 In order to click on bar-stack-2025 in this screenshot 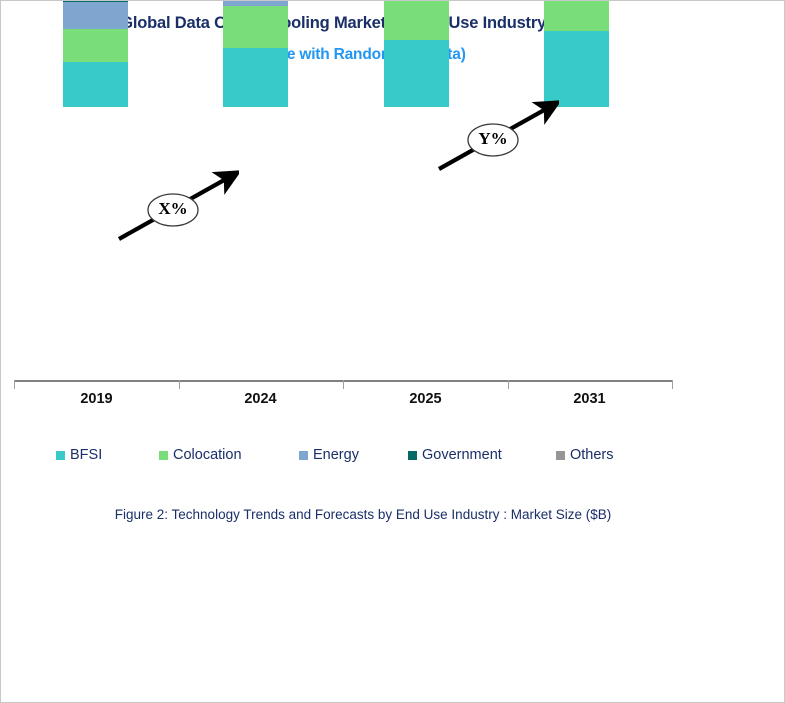, I will do `click(416, 54)`.